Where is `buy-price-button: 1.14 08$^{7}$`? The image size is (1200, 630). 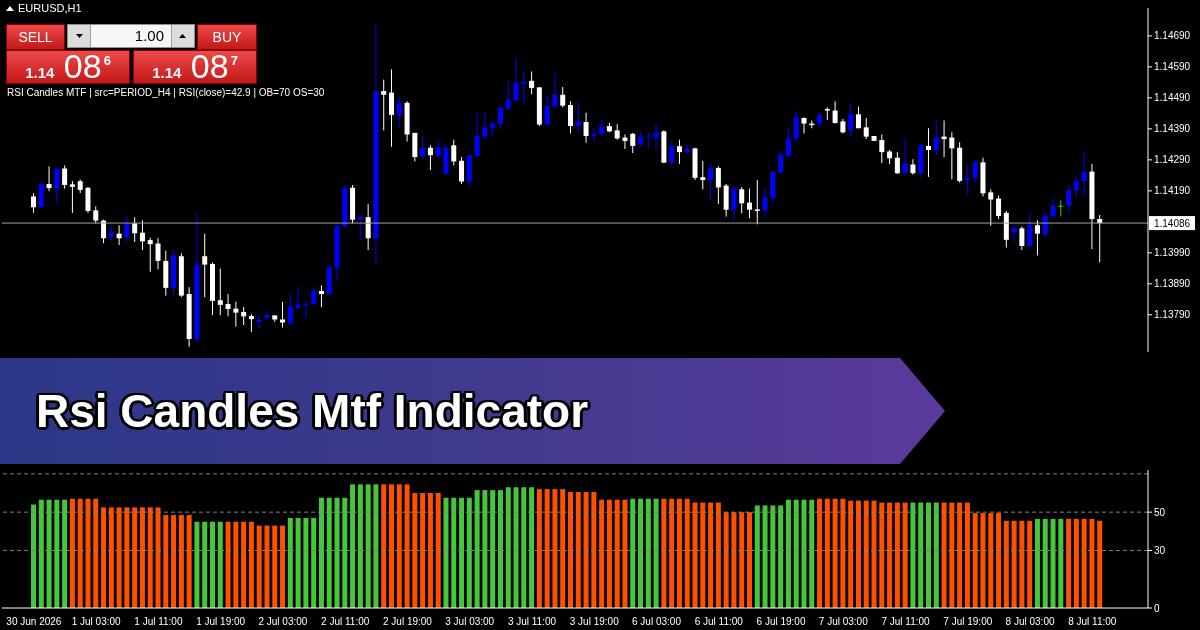
buy-price-button: 1.14 08$^{7}$ is located at coordinates (195, 67).